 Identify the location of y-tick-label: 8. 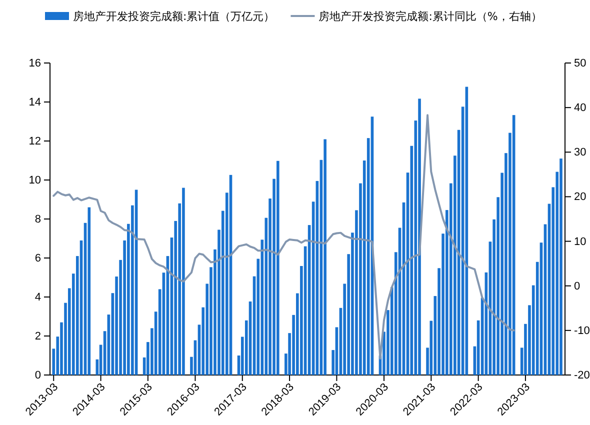
(37, 220).